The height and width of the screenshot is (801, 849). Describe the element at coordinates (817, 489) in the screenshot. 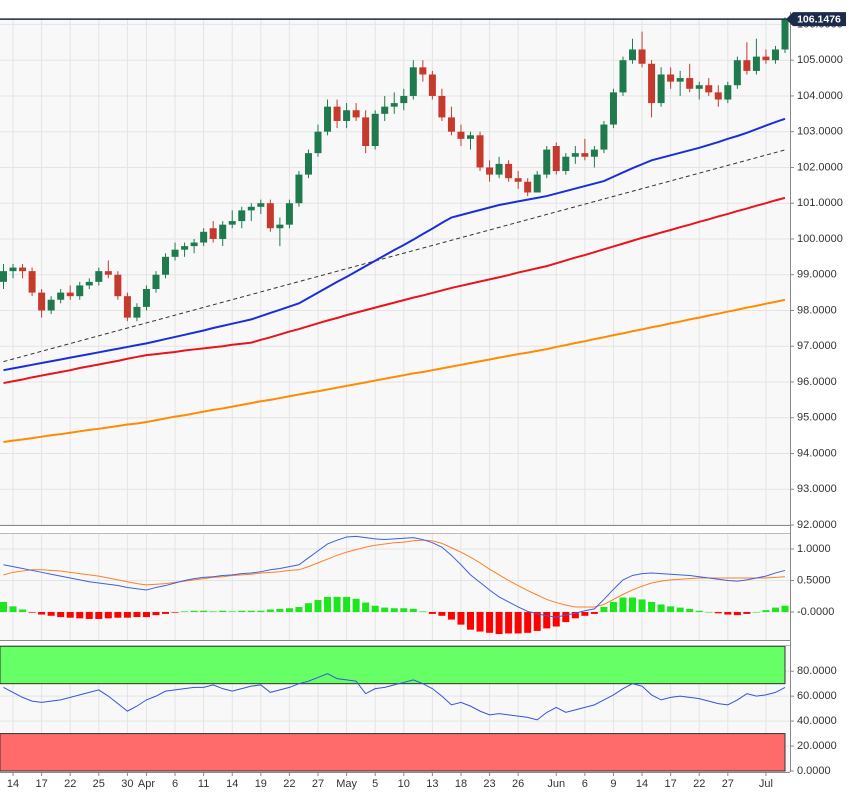

I see `y-tick-label: 93.0000` at that location.